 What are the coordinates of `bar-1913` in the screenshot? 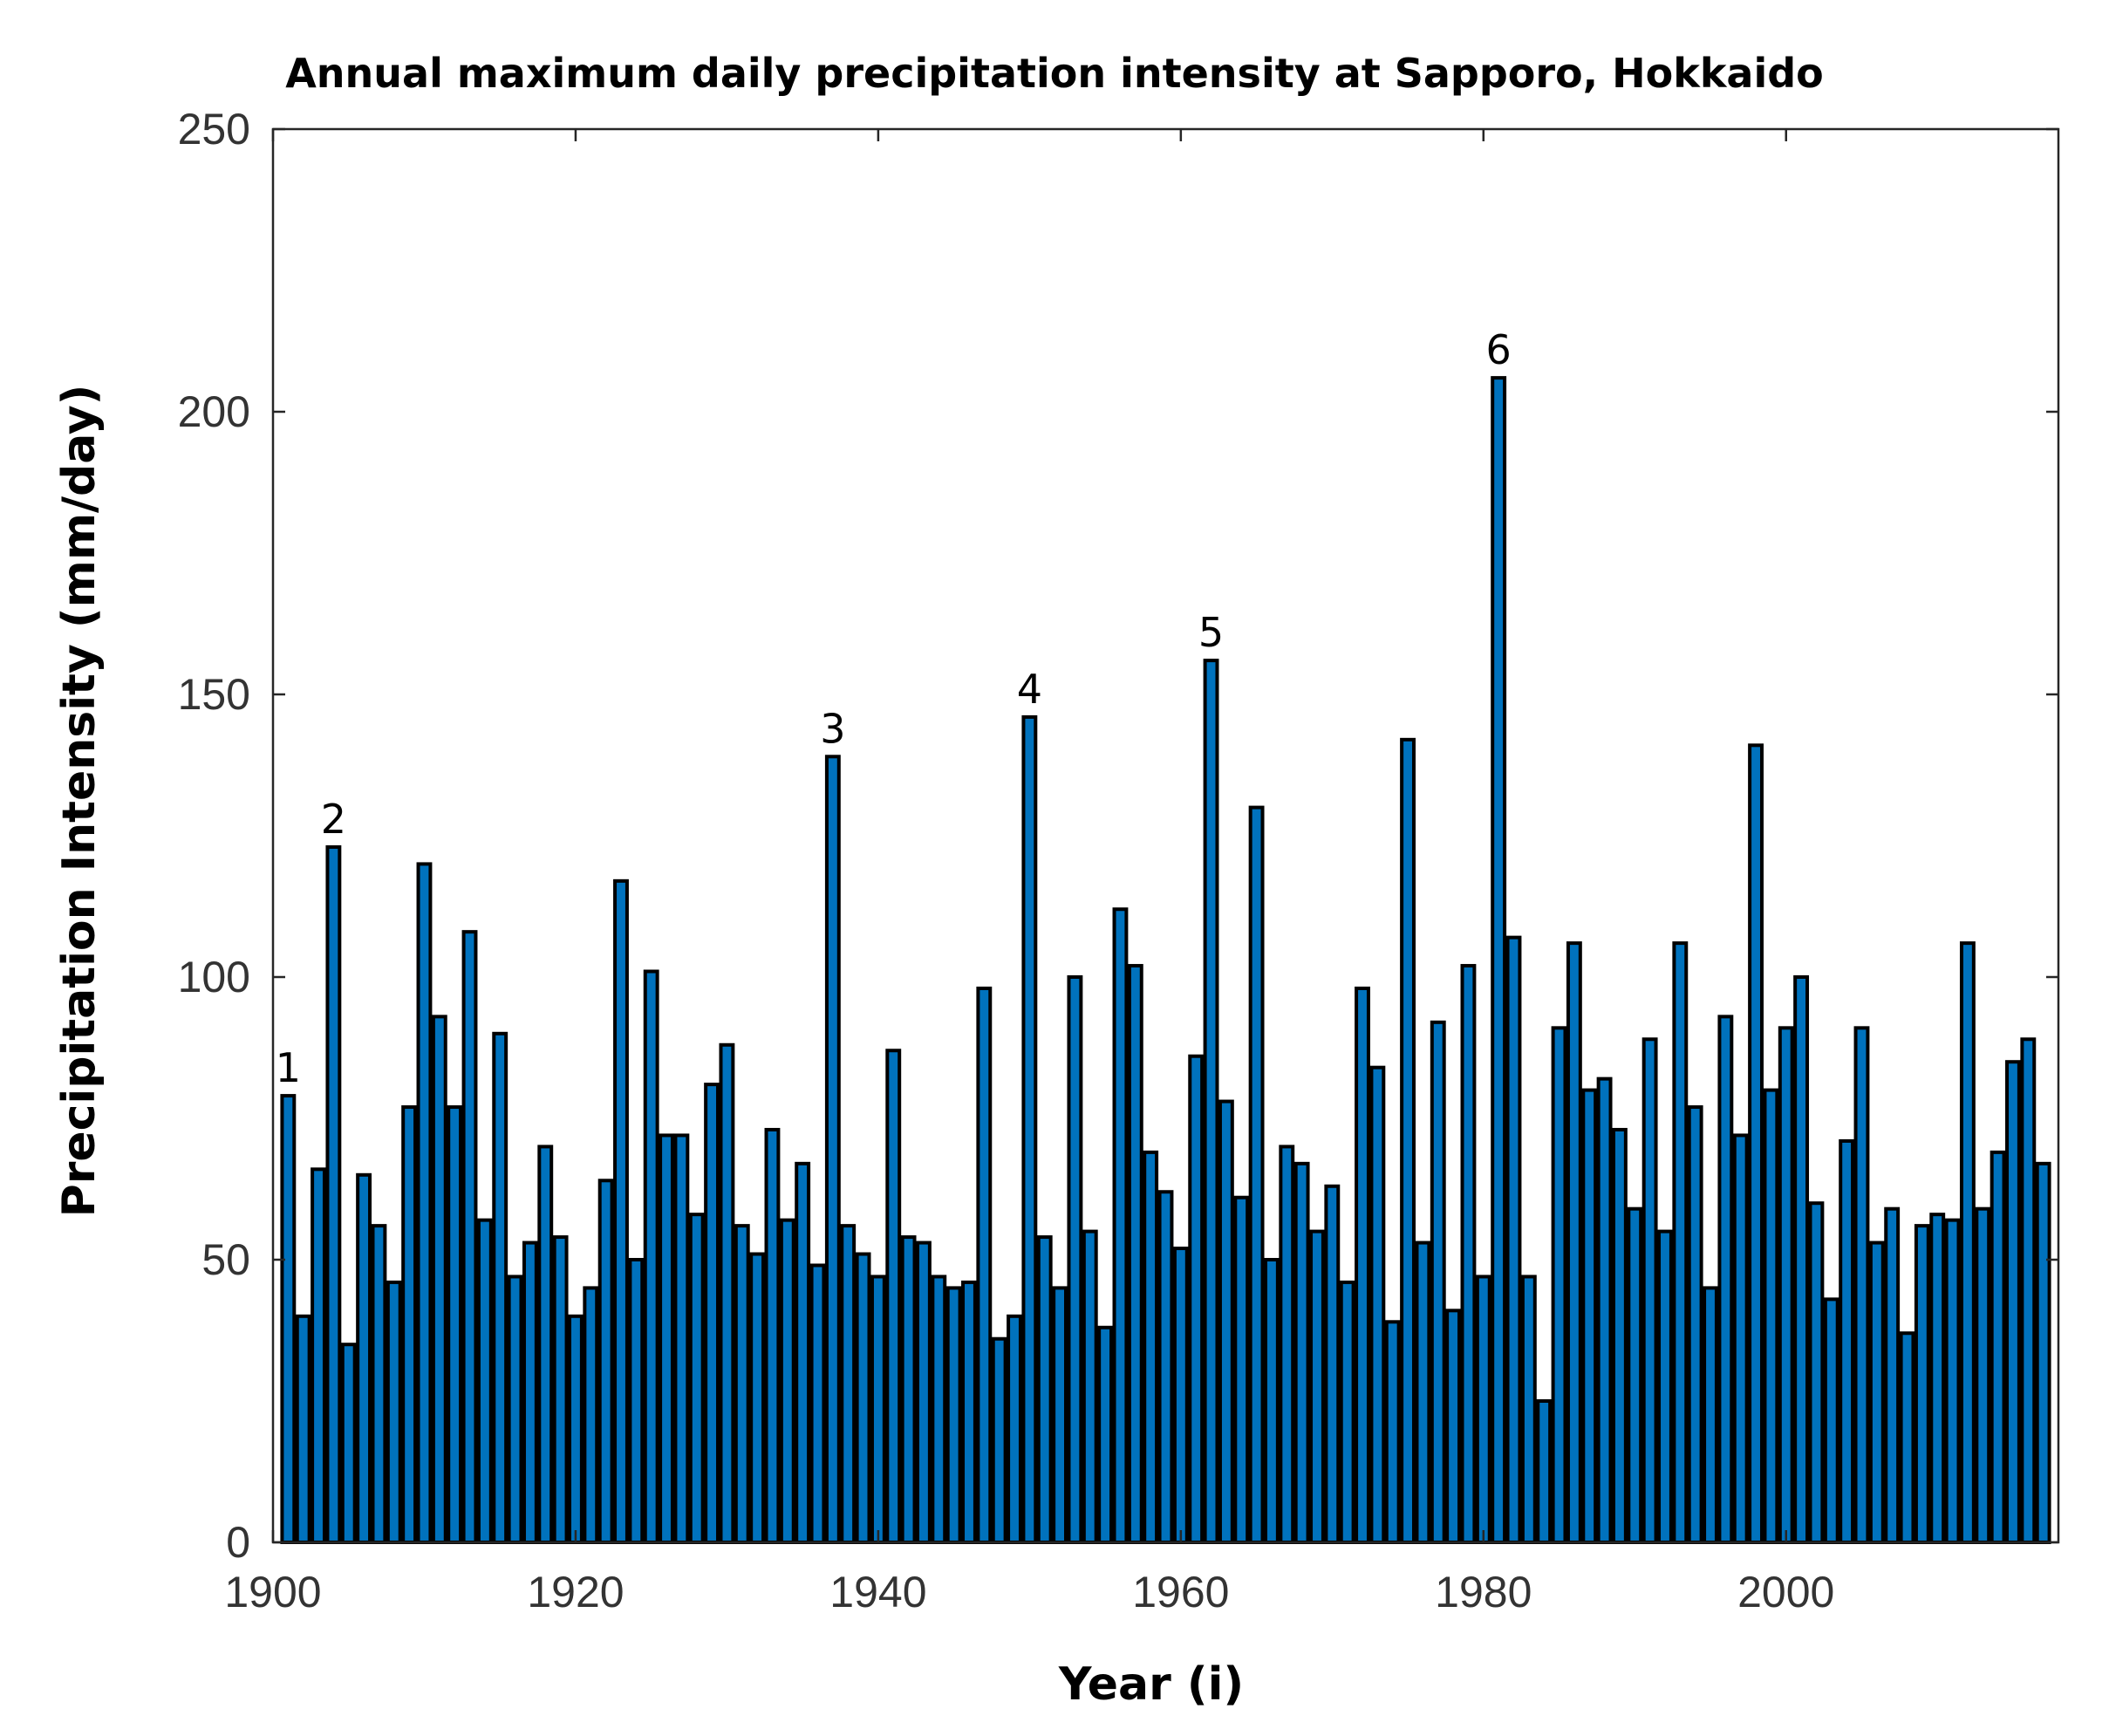 It's located at (469, 1237).